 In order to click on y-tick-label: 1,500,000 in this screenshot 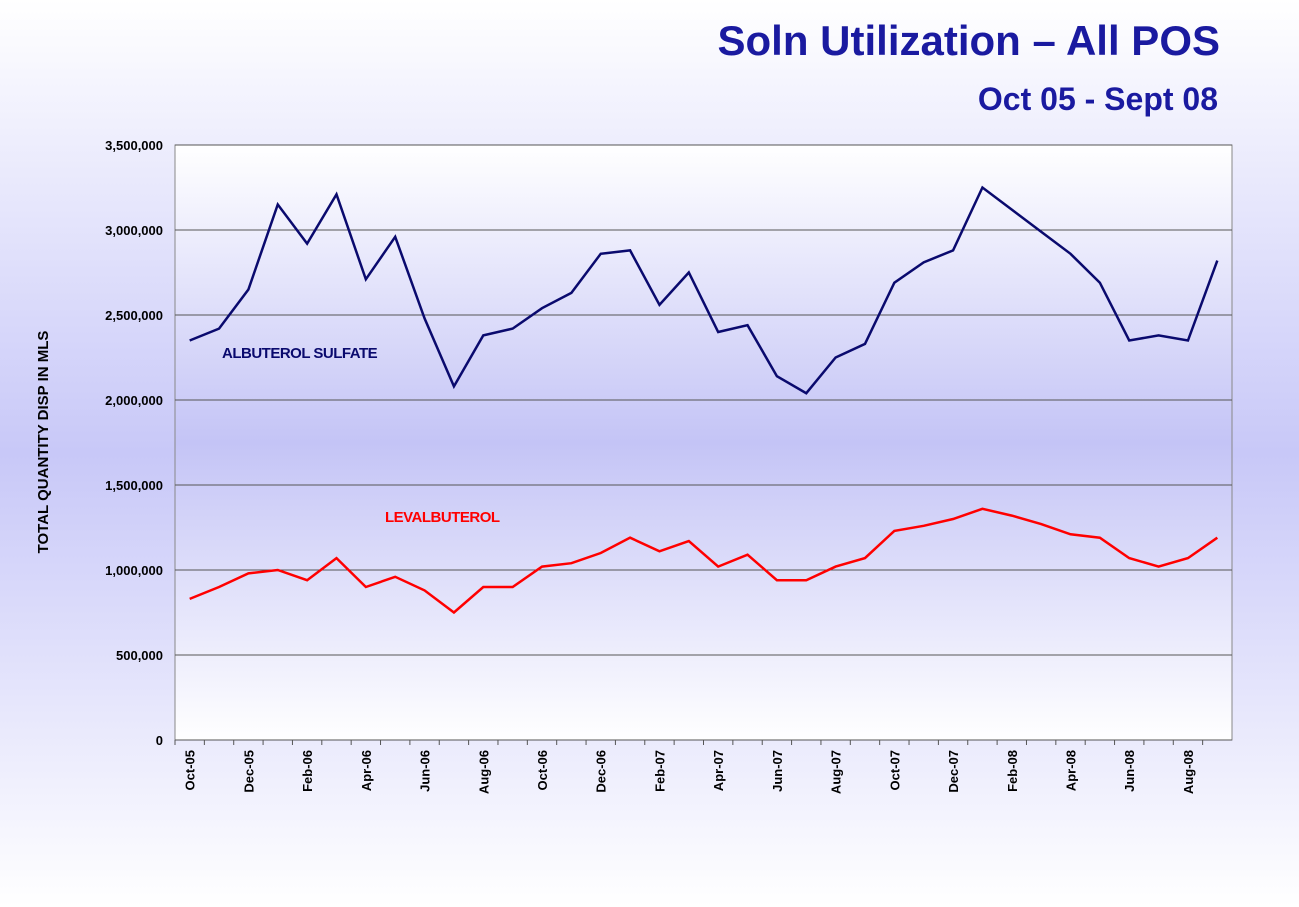, I will do `click(134, 485)`.